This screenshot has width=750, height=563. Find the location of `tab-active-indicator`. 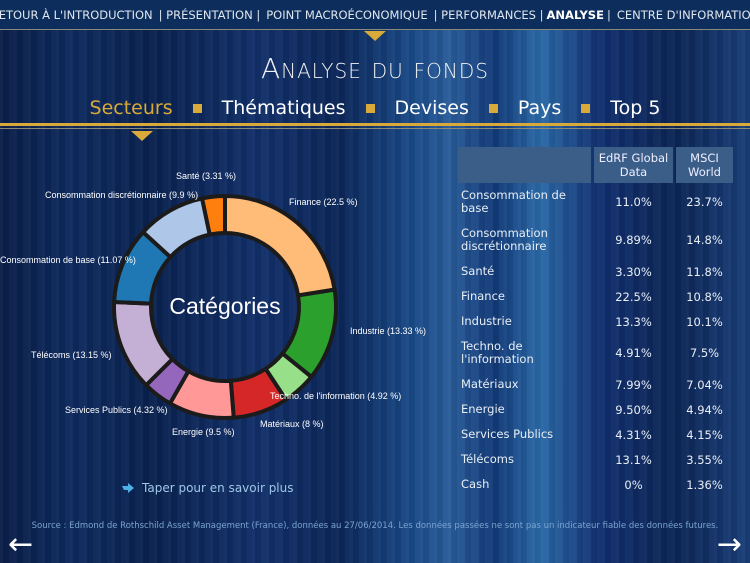

tab-active-indicator is located at coordinates (142, 136).